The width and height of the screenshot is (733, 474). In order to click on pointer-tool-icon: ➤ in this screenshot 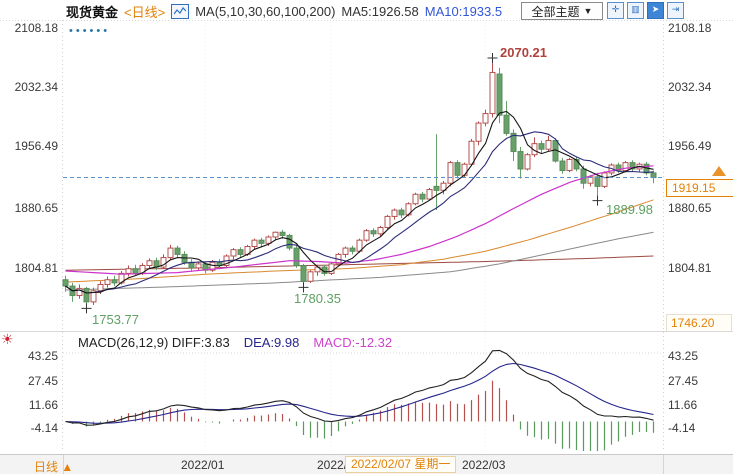, I will do `click(655, 10)`.